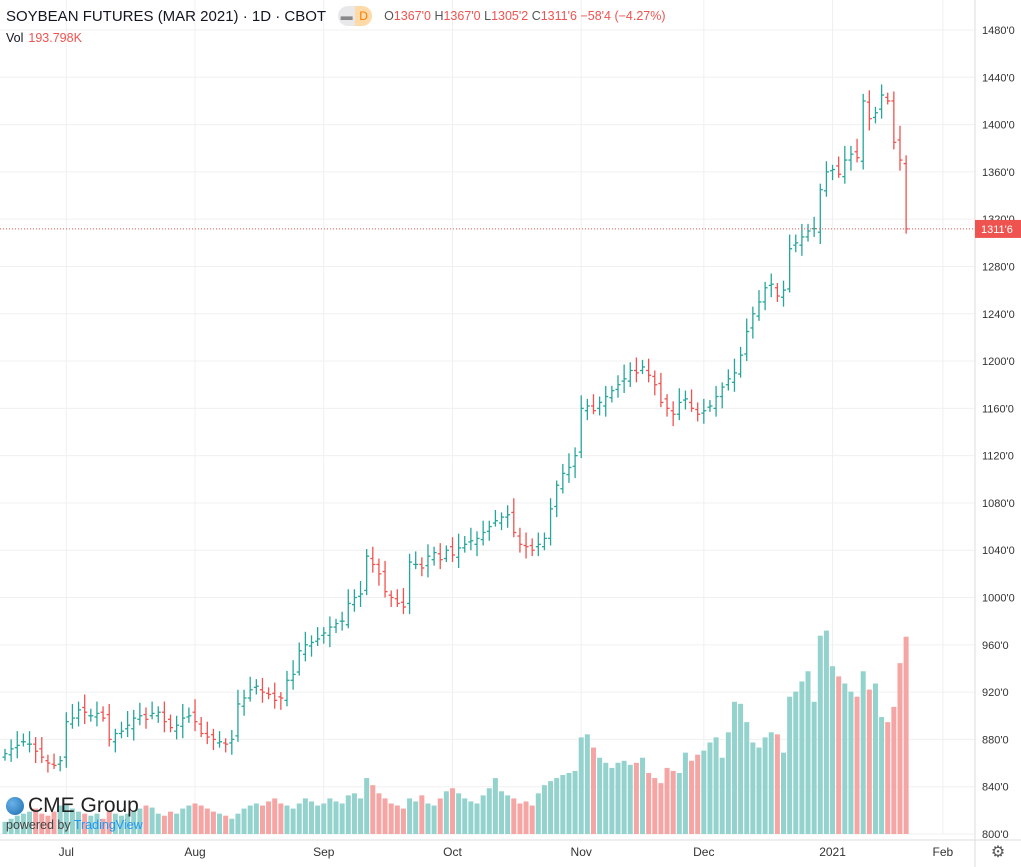 The width and height of the screenshot is (1021, 867). I want to click on y-tick-label: 1360'0, so click(998, 173).